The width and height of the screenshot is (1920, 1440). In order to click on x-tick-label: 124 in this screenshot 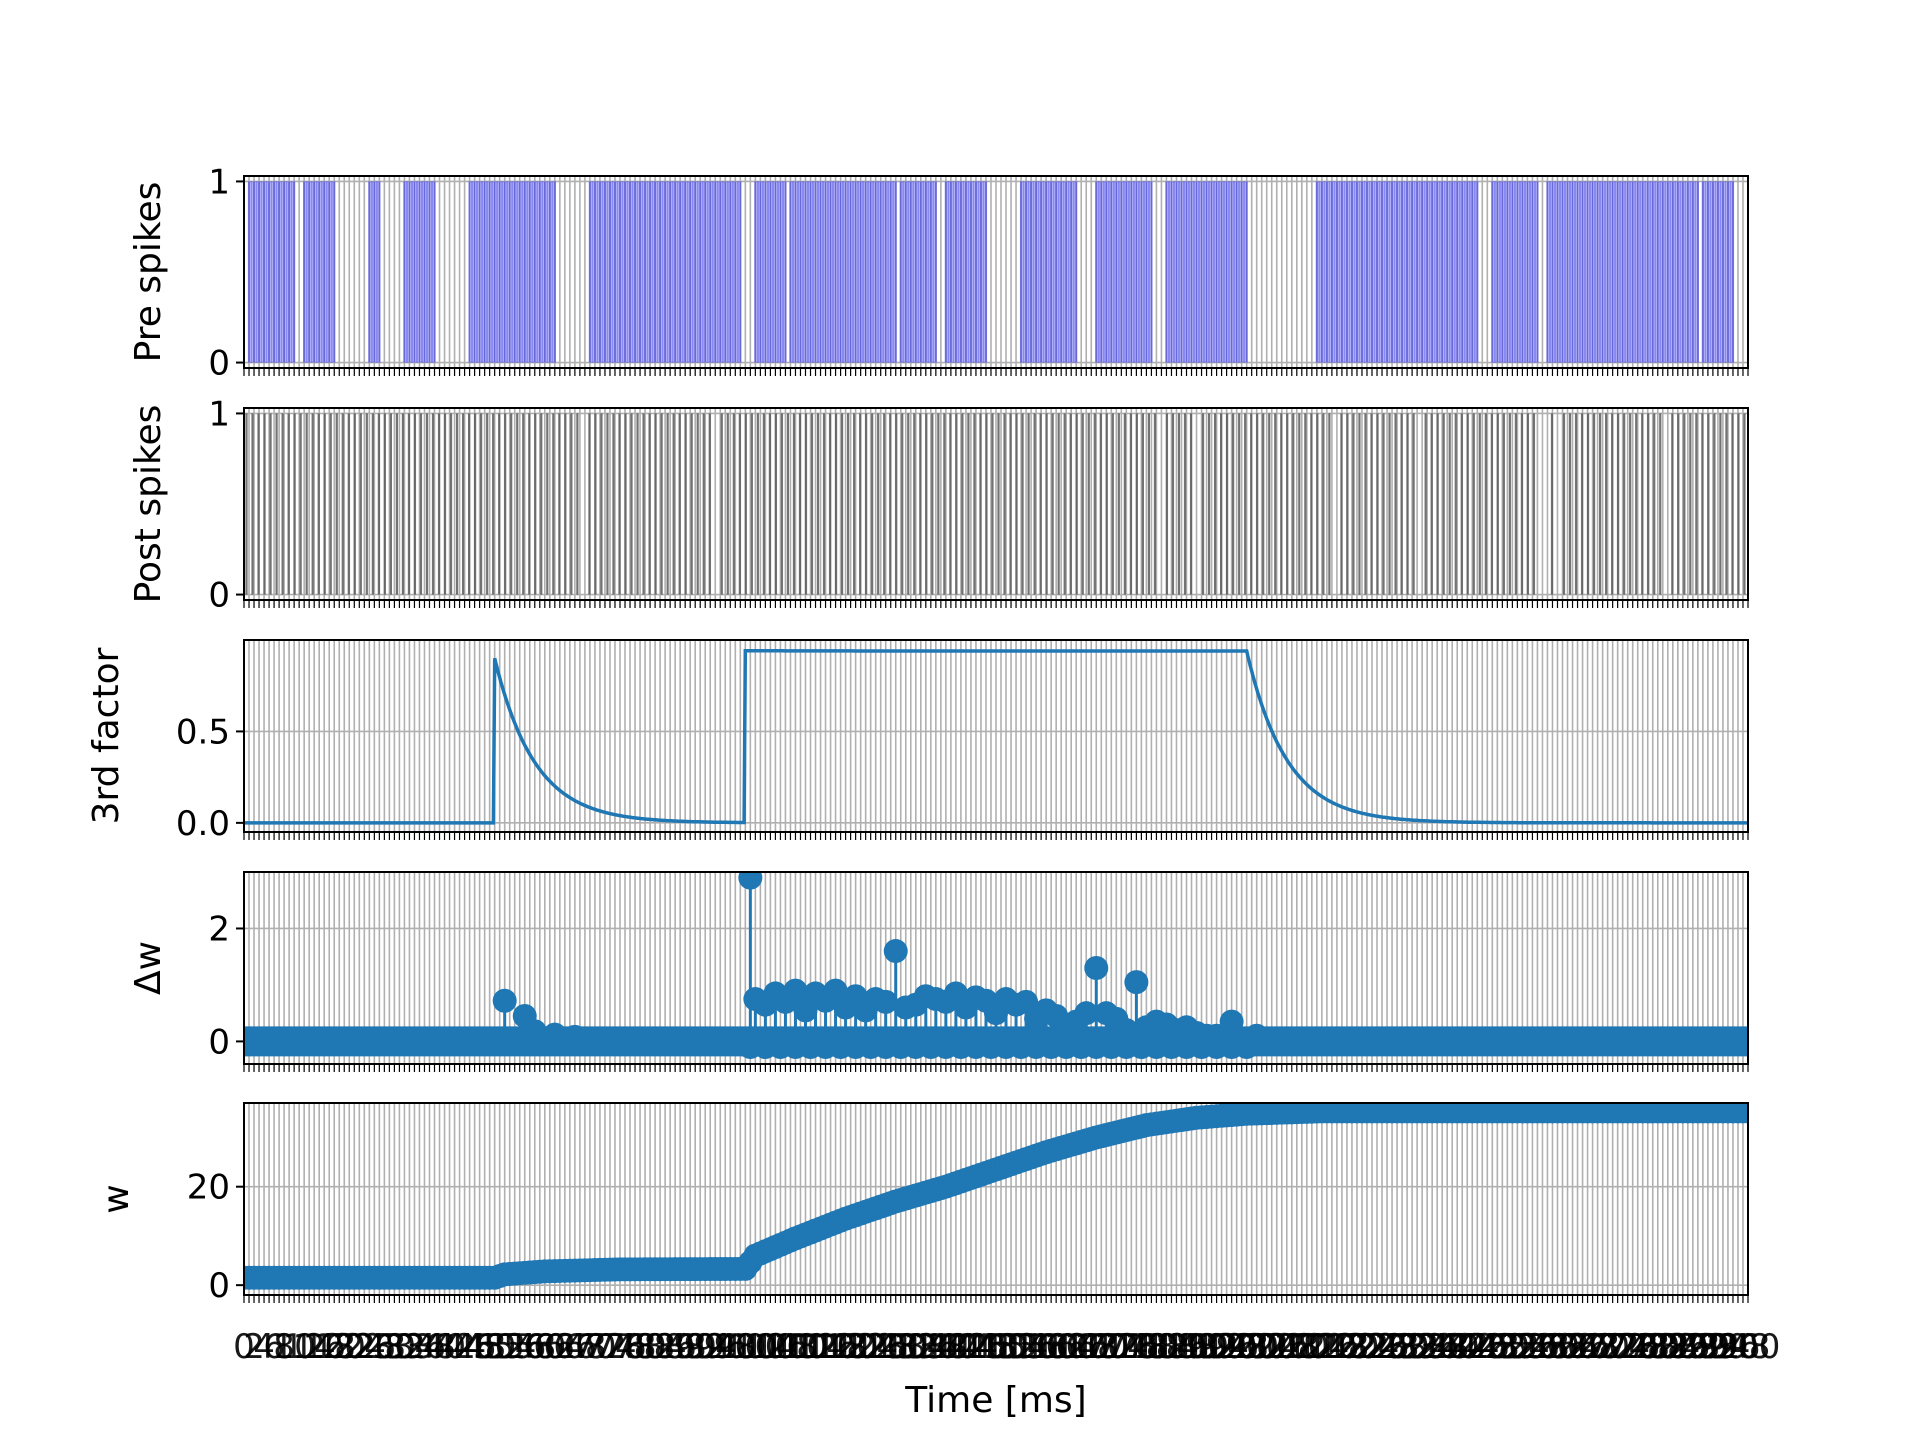, I will do `click(865, 1347)`.